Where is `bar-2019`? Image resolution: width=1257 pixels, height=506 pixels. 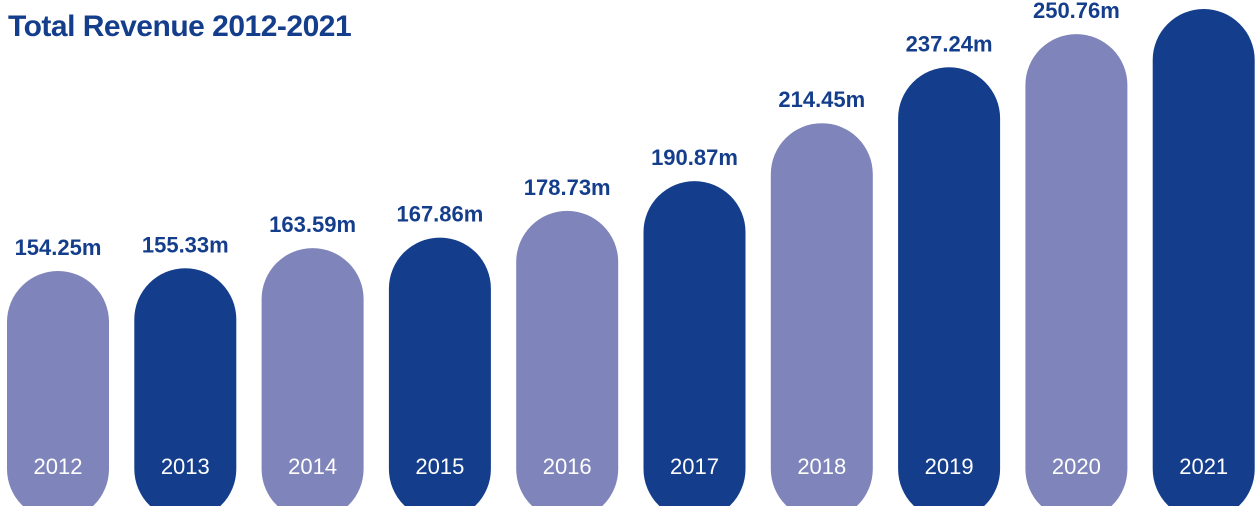
bar-2019 is located at coordinates (949, 286).